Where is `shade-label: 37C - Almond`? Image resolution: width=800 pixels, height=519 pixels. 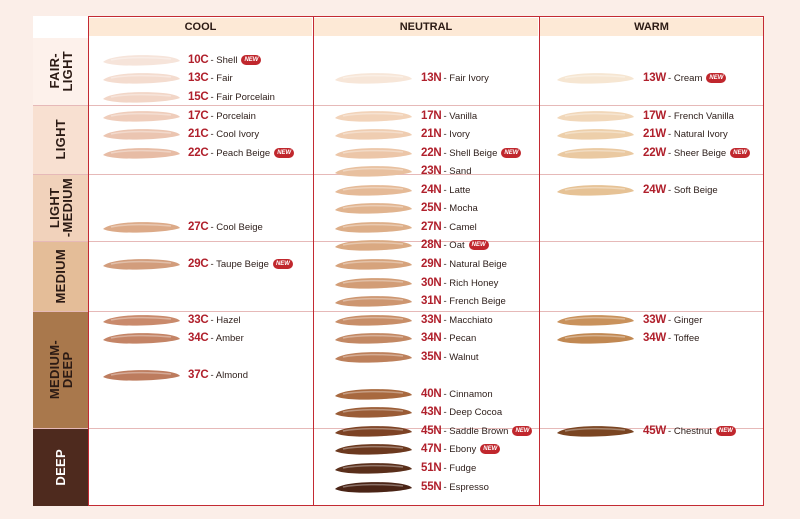
shade-label: 37C - Almond is located at coordinates (218, 375).